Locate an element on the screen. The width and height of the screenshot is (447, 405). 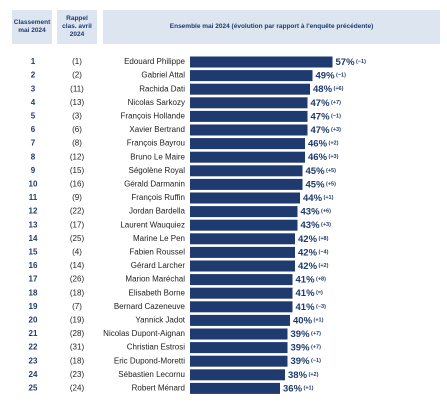
value-label: 49% (−1) is located at coordinates (331, 75).